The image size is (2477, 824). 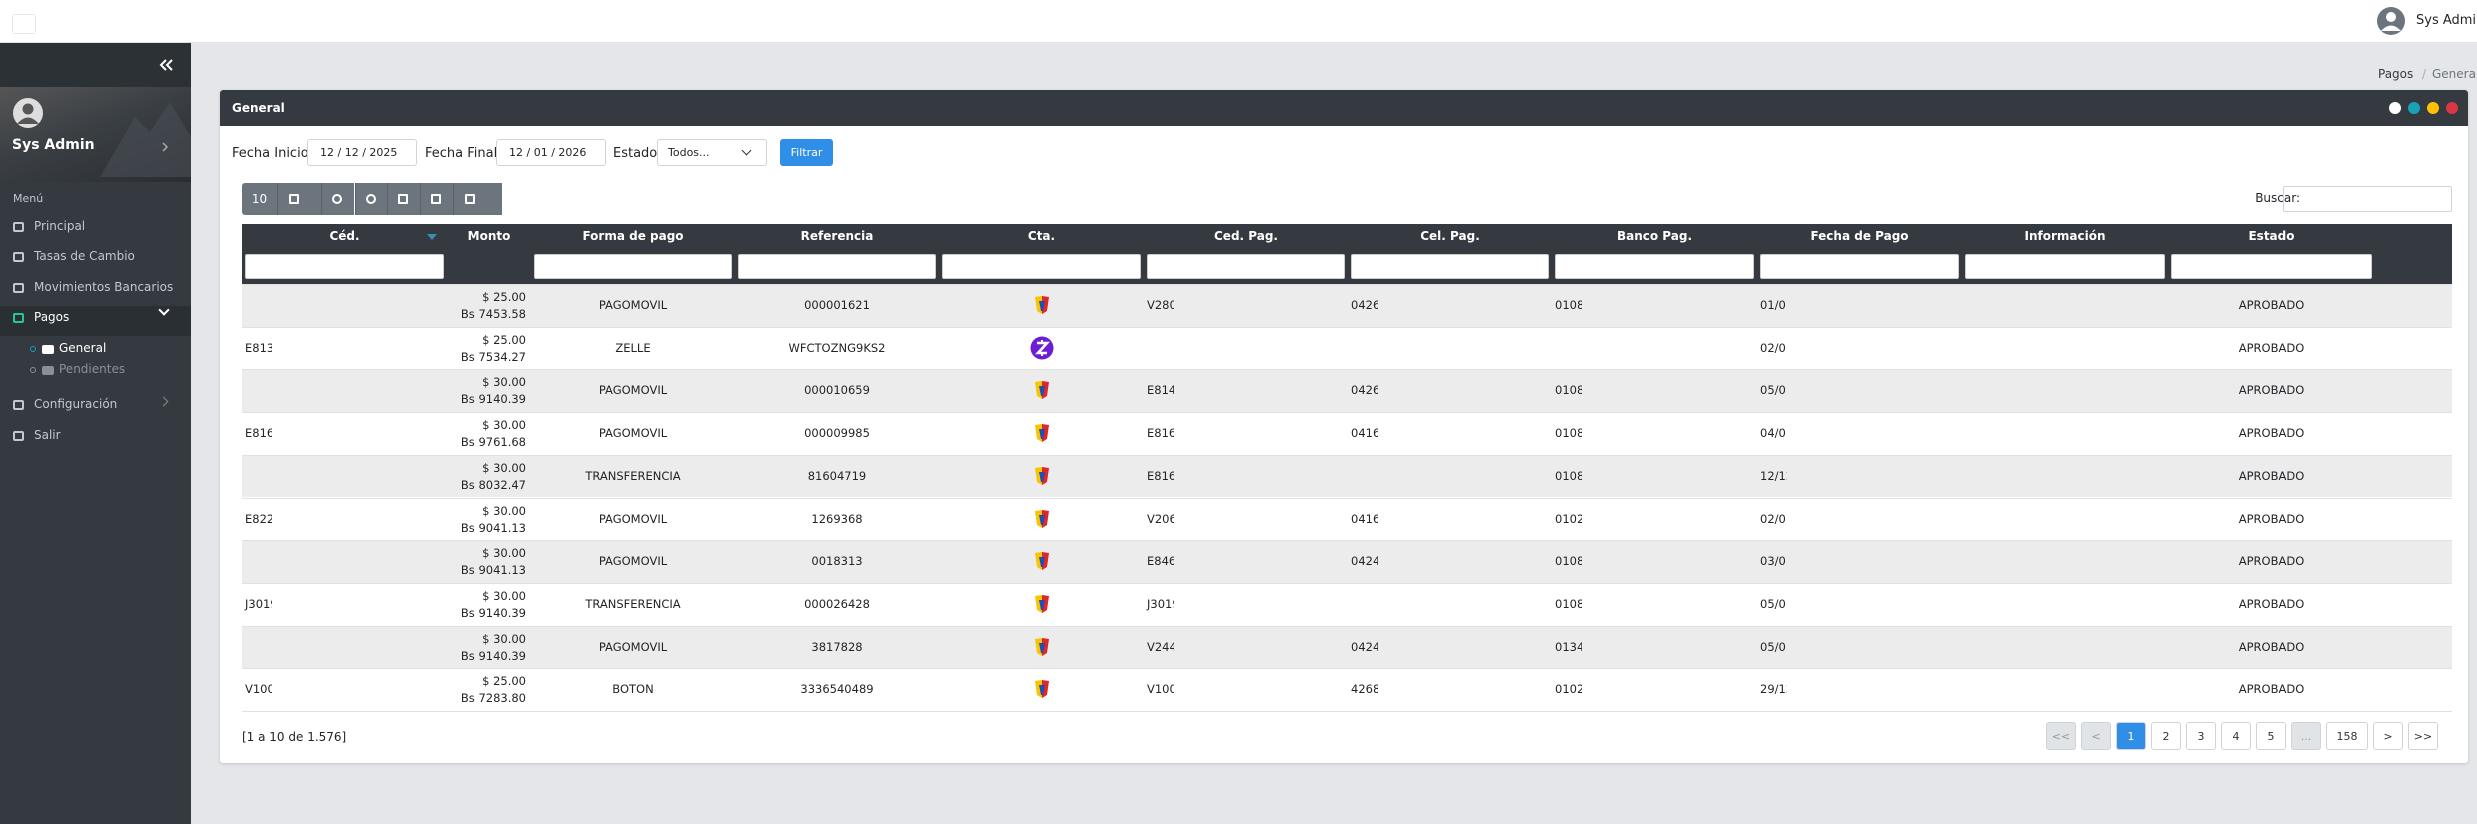 What do you see at coordinates (1160, 475) in the screenshot?
I see `table-cell: E816` at bounding box center [1160, 475].